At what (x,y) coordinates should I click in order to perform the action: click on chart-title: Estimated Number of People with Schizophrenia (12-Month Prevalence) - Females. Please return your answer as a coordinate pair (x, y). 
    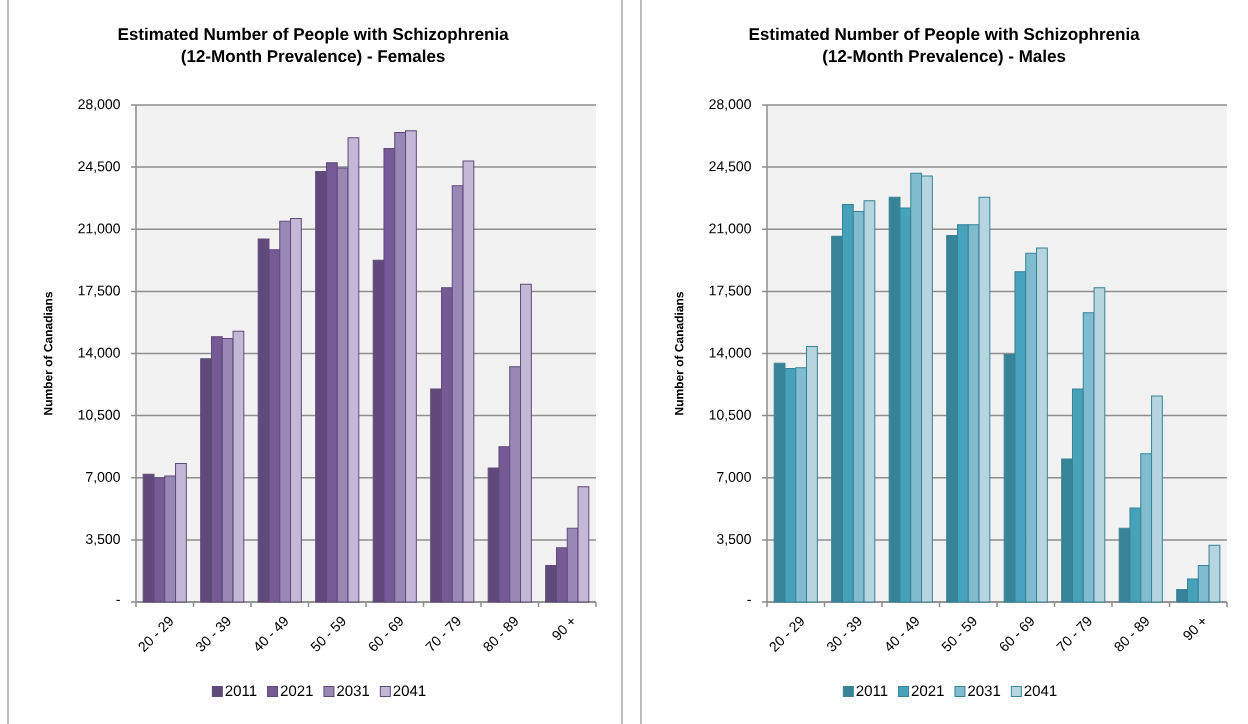
    Looking at the image, I should click on (313, 46).